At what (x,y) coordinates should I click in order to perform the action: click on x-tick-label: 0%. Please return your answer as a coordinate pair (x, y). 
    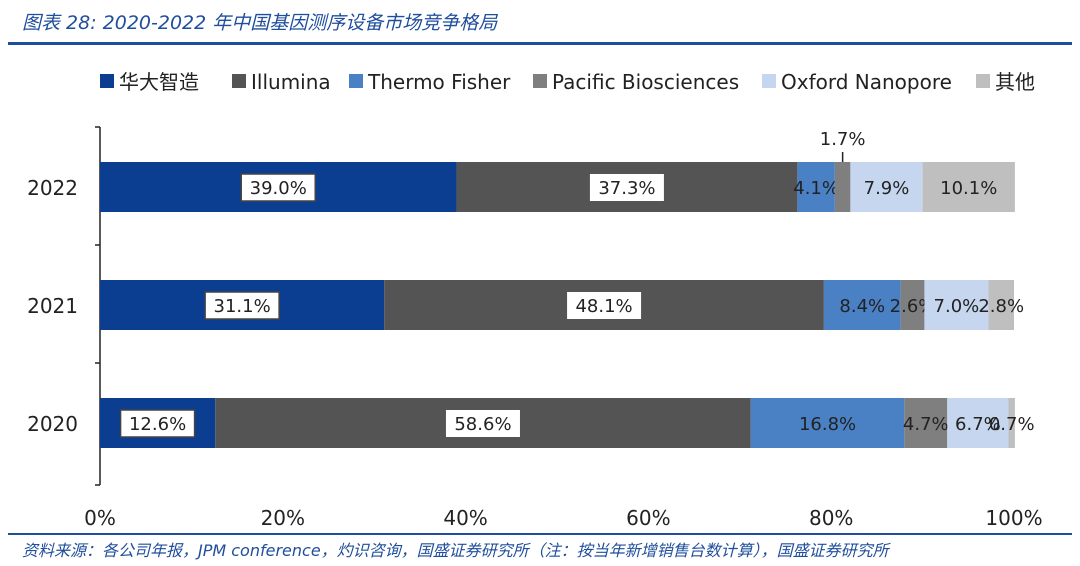
    Looking at the image, I should click on (100, 518).